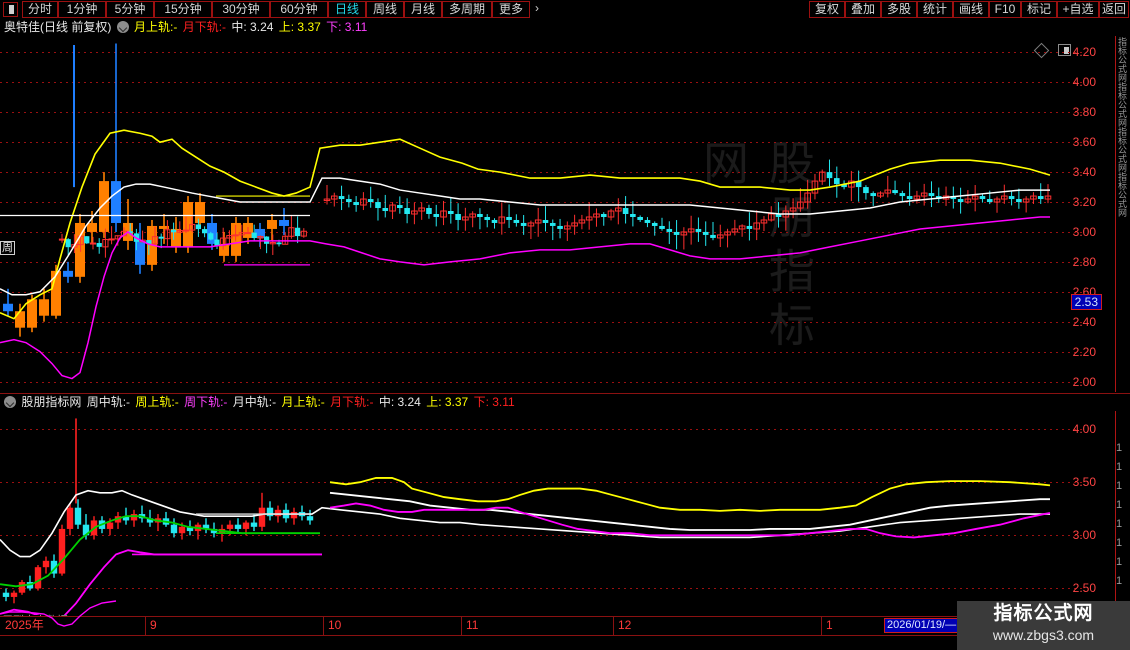  Describe the element at coordinates (1119, 543) in the screenshot. I see `axis-col-digit-5: 1` at that location.